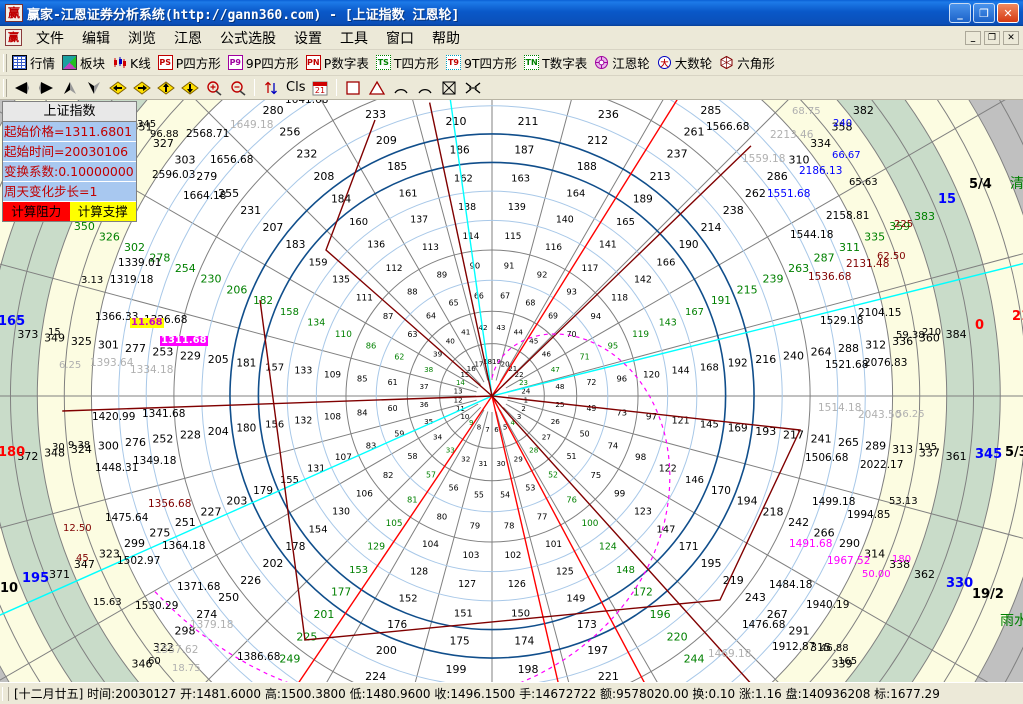 The width and height of the screenshot is (1023, 704). Describe the element at coordinates (820, 647) in the screenshot. I see `svg-text: 315` at that location.